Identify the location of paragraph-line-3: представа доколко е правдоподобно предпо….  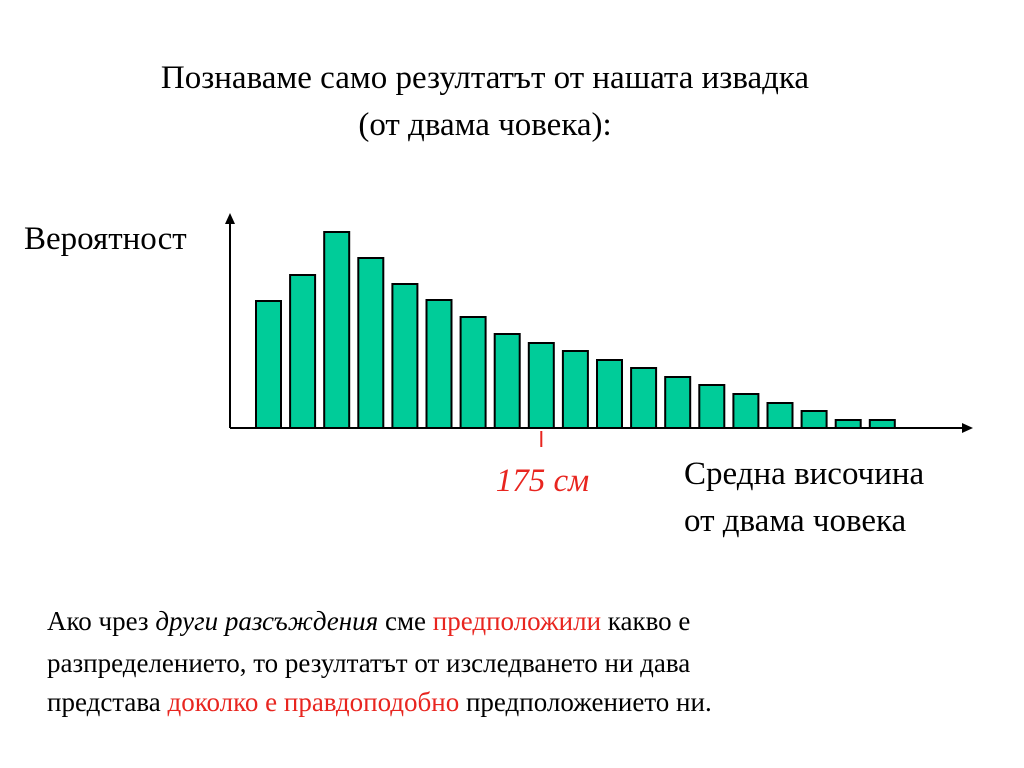
(507, 702).